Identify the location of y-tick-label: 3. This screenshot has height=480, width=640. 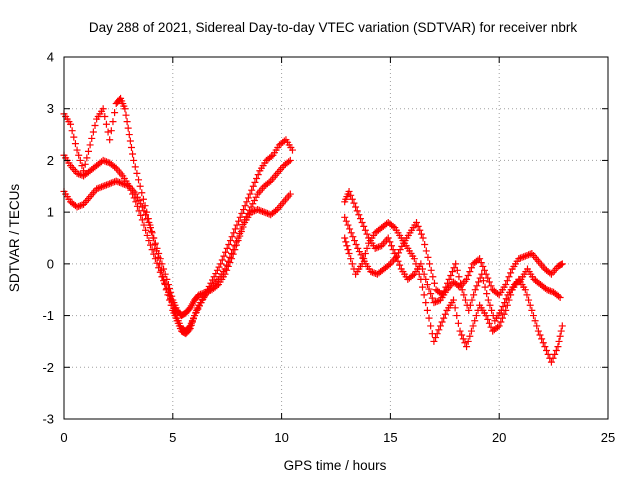
(50, 108).